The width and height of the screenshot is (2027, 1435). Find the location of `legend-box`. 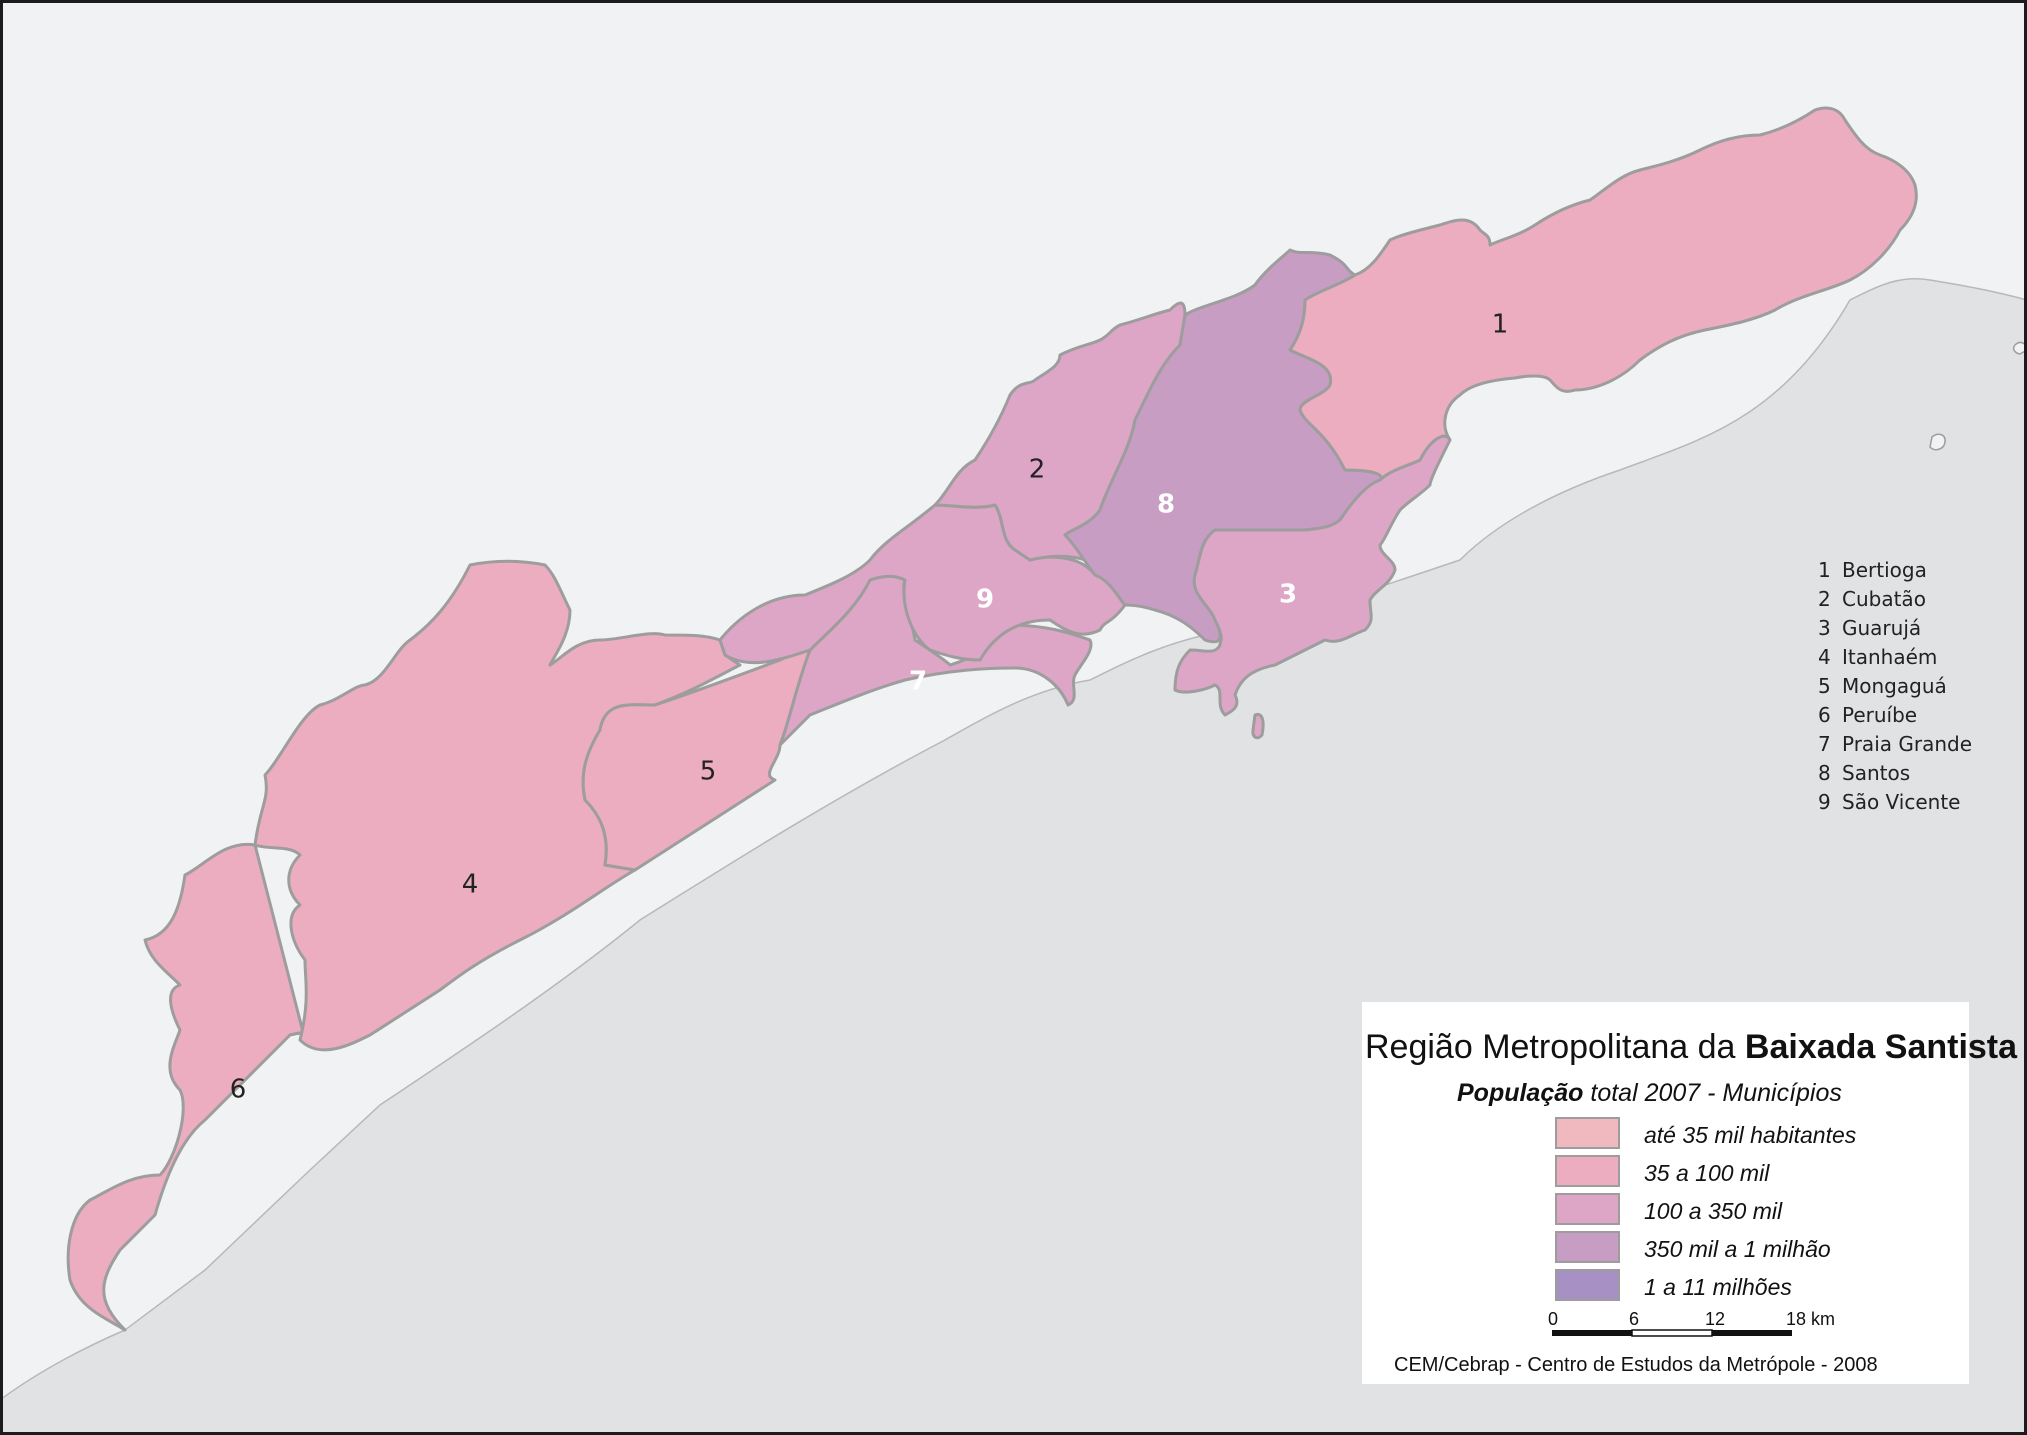

legend-box is located at coordinates (1665, 1193).